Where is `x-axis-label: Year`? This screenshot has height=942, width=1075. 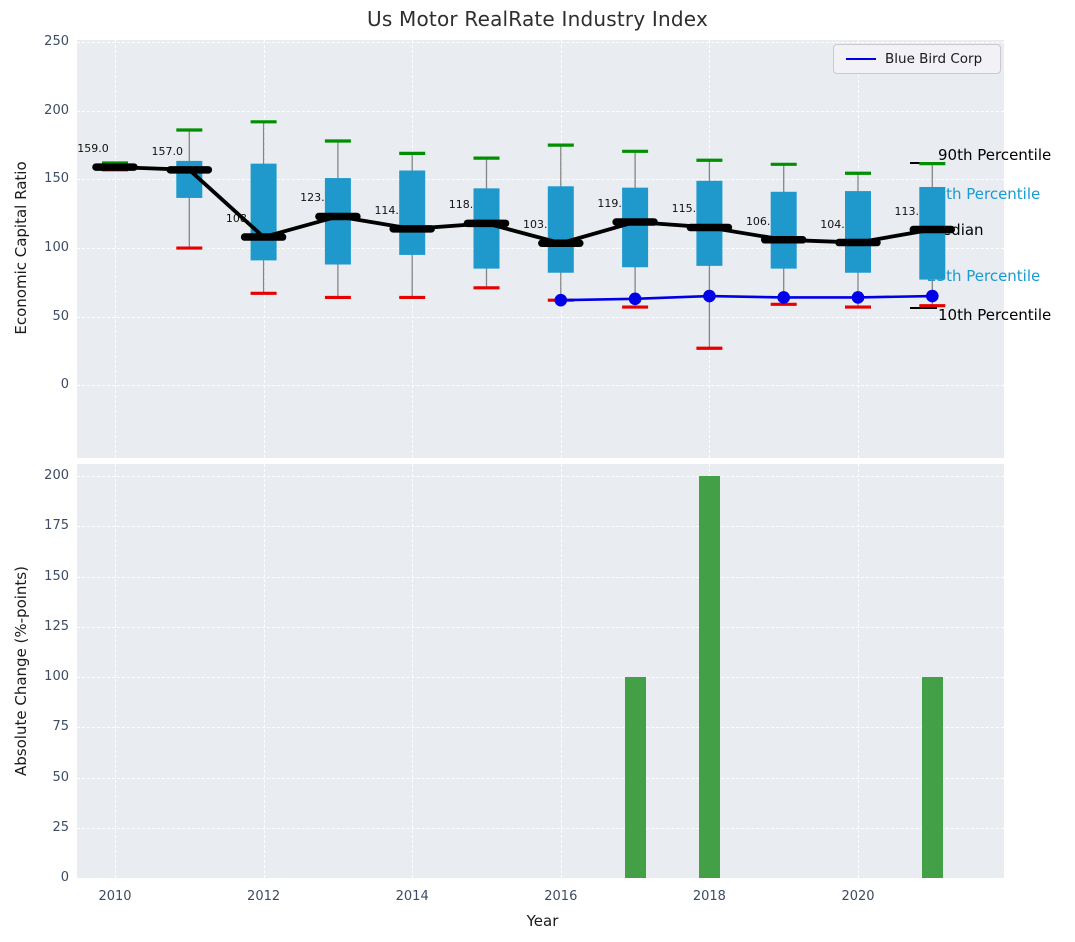 x-axis-label: Year is located at coordinates (542, 921).